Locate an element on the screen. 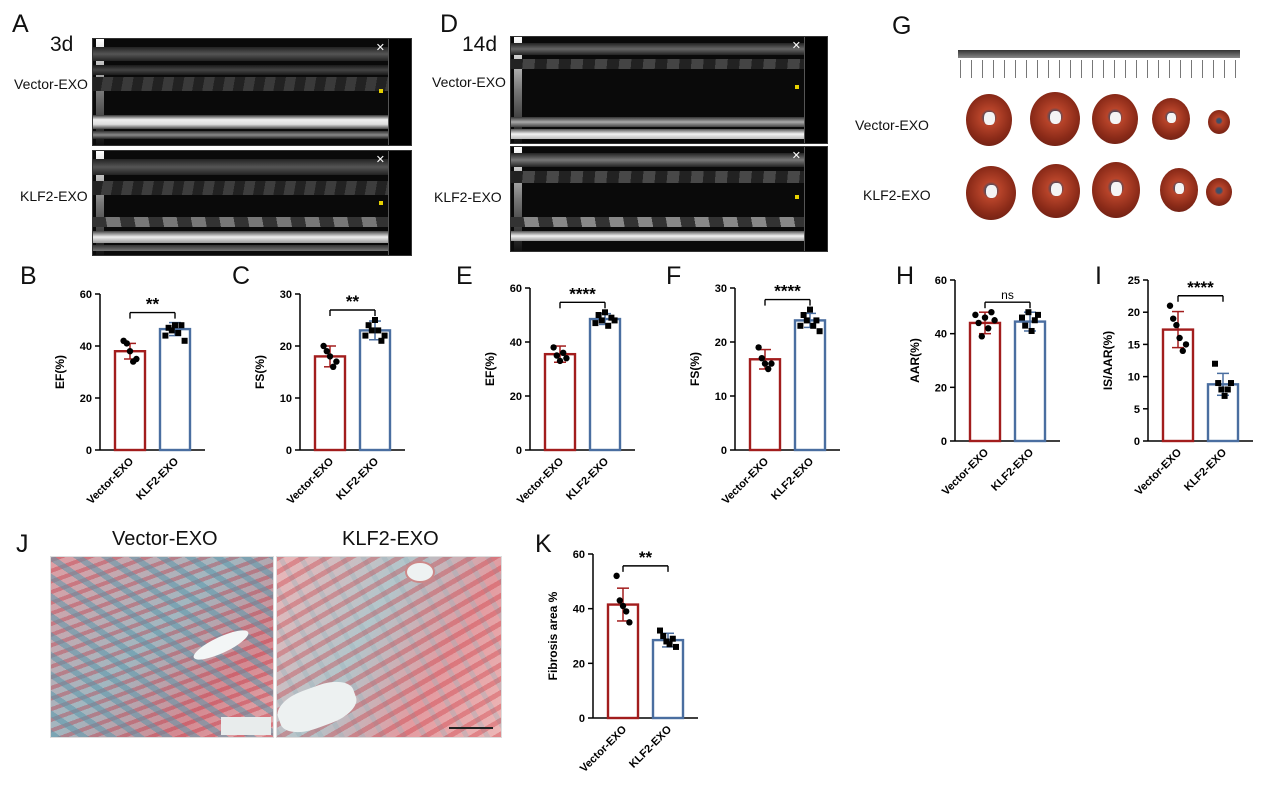  panel-label-b: B is located at coordinates (28, 276).